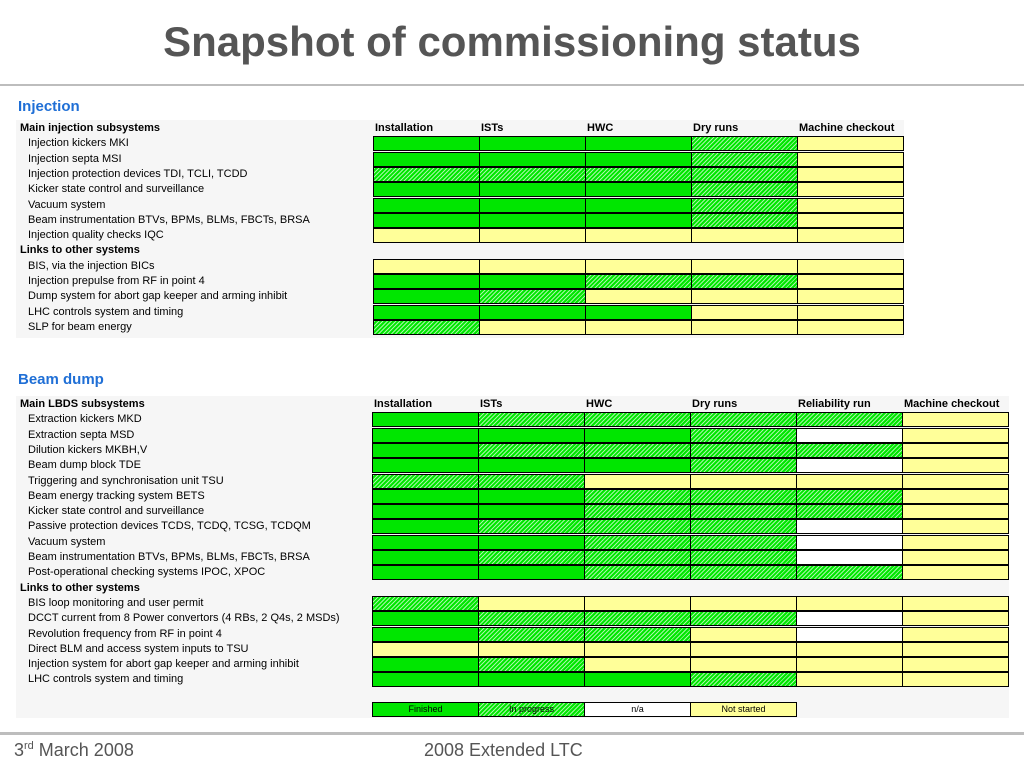 Image resolution: width=1024 pixels, height=768 pixels. What do you see at coordinates (80, 250) in the screenshot?
I see `injection-row-label: Links to other systems` at bounding box center [80, 250].